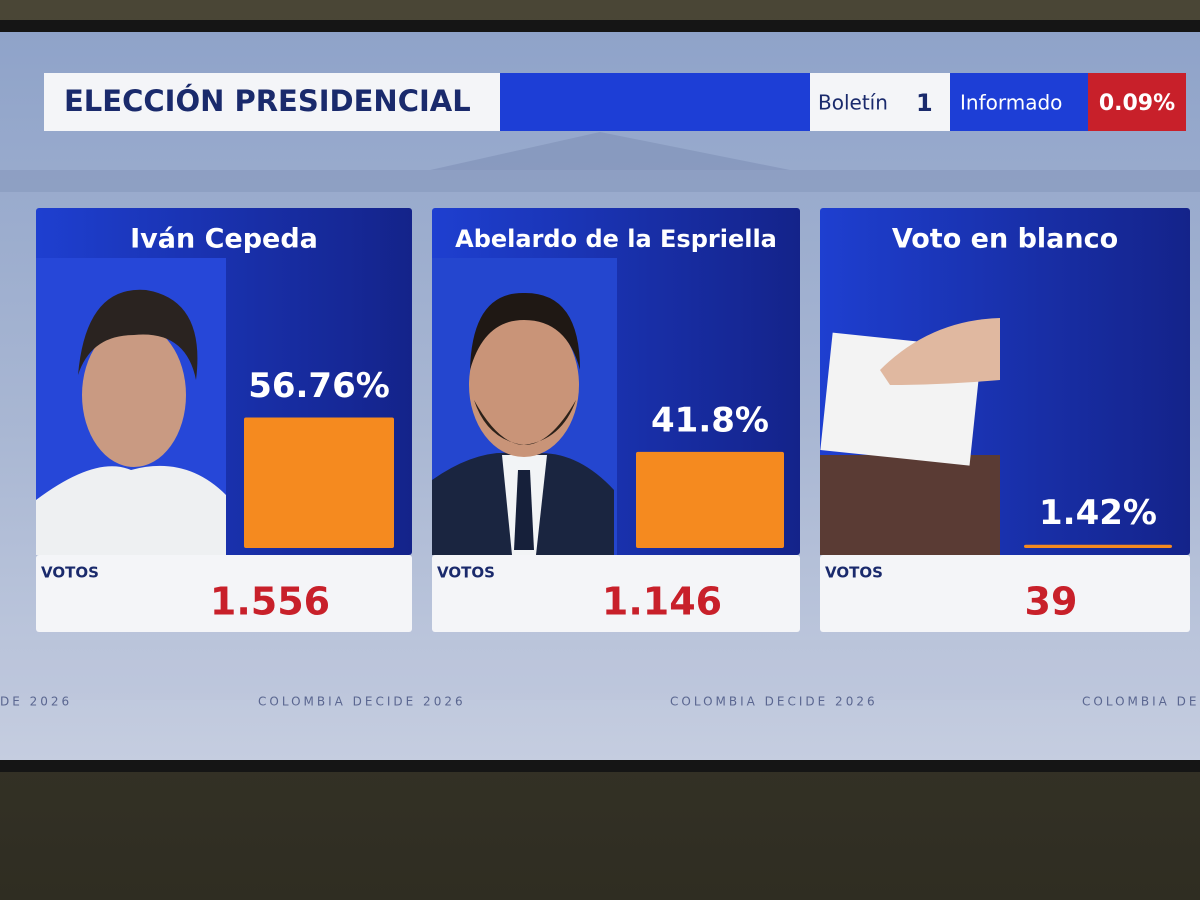 Image resolution: width=1200 pixels, height=900 pixels. What do you see at coordinates (36, 702) in the screenshot?
I see `footer-text: DE 2026` at bounding box center [36, 702].